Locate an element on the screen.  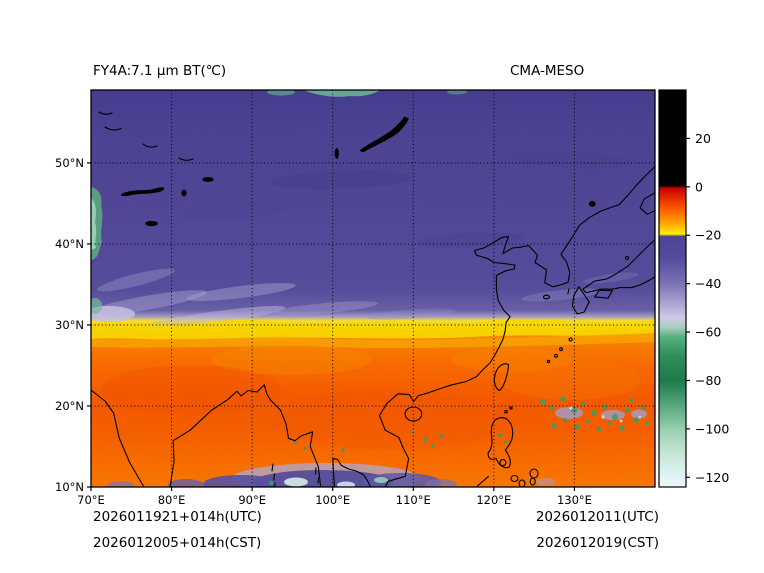
x-tick-label: 130°E is located at coordinates (574, 500).